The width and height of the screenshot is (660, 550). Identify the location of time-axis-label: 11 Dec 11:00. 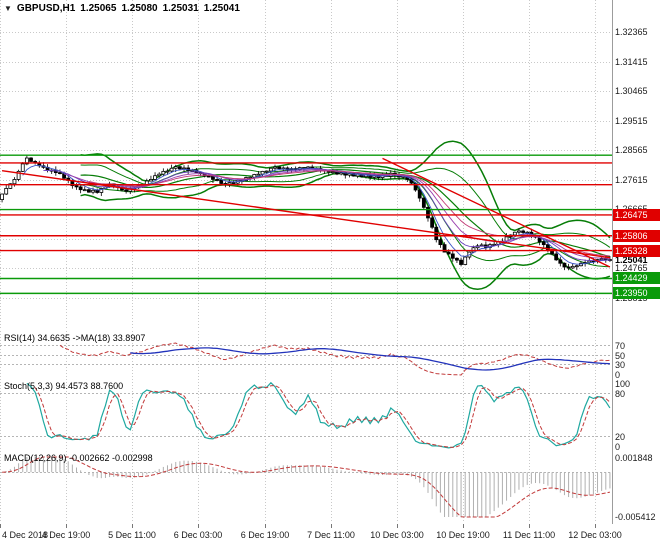
(529, 535).